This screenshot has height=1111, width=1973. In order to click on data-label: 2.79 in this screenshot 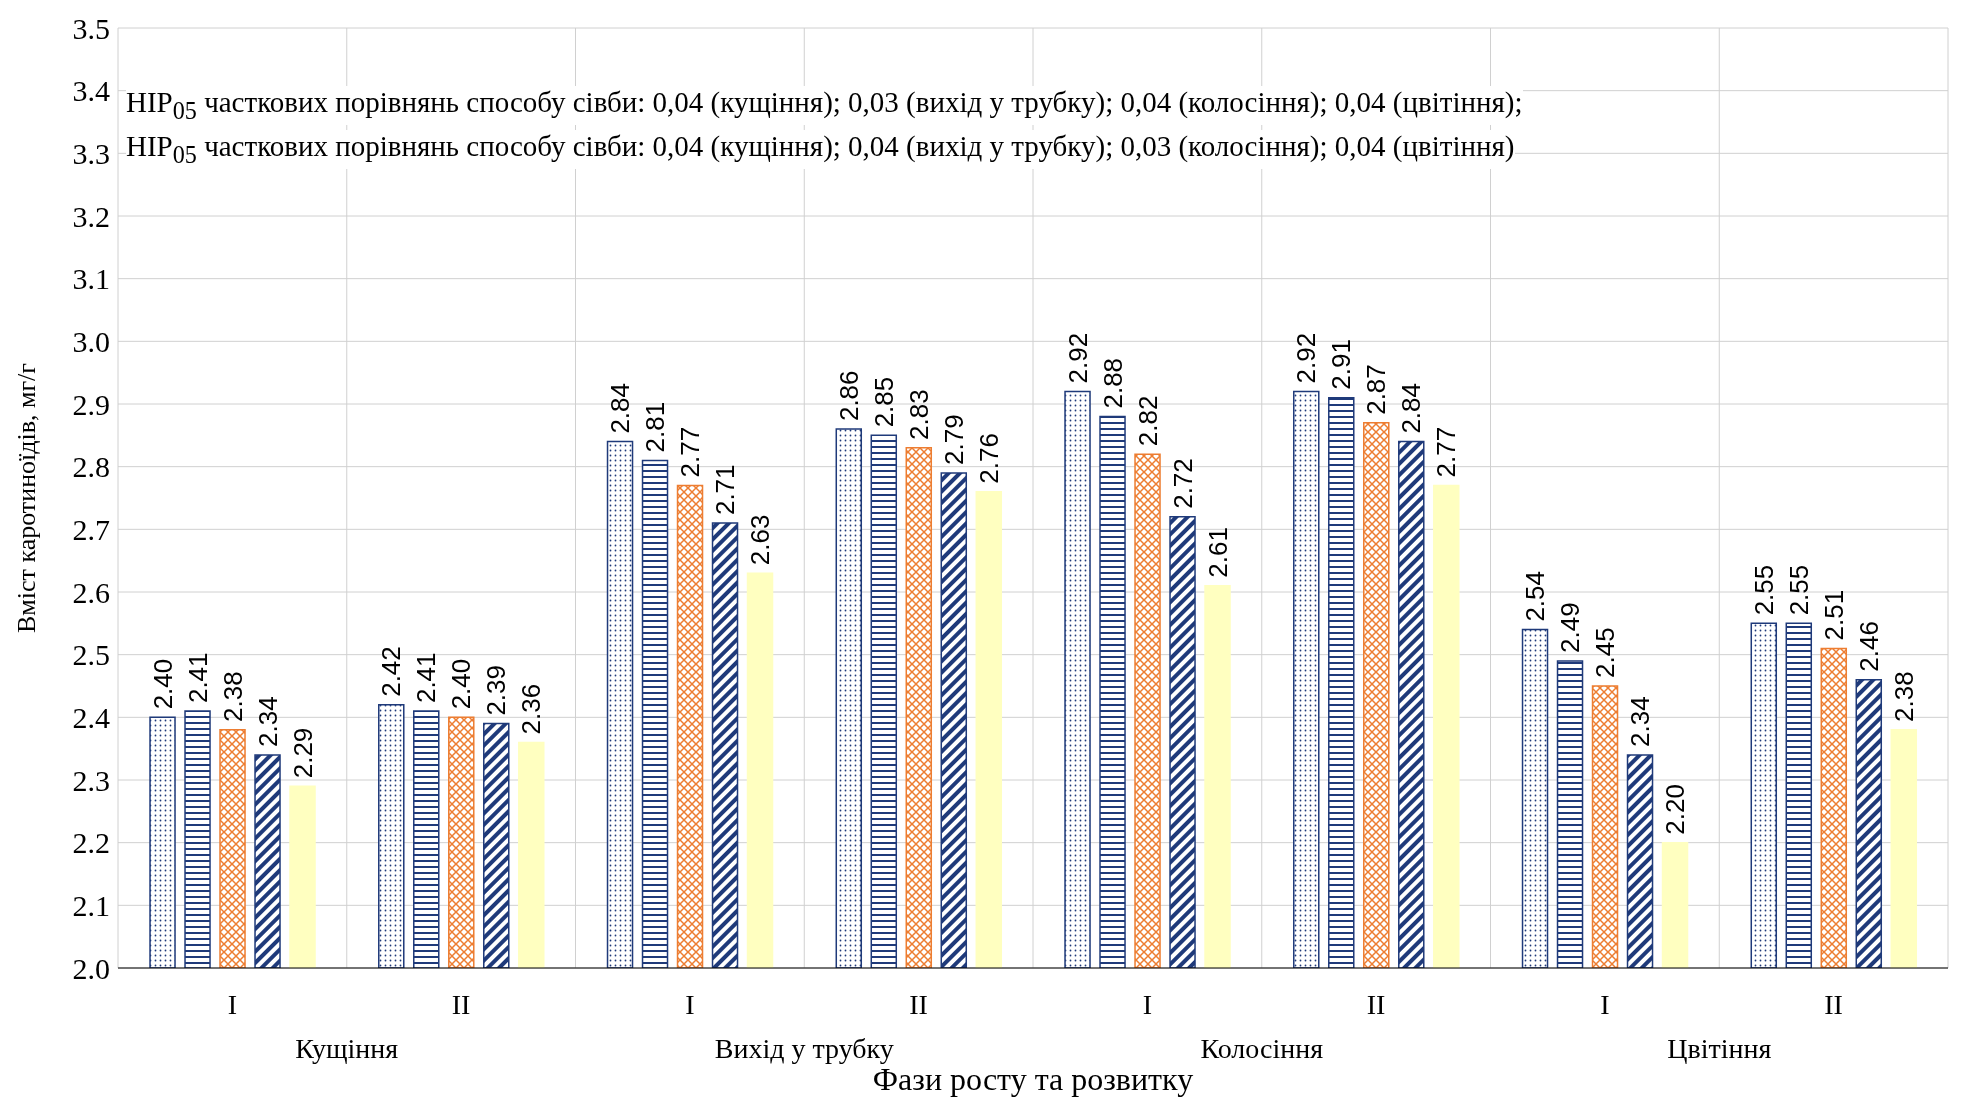, I will do `click(953, 439)`.